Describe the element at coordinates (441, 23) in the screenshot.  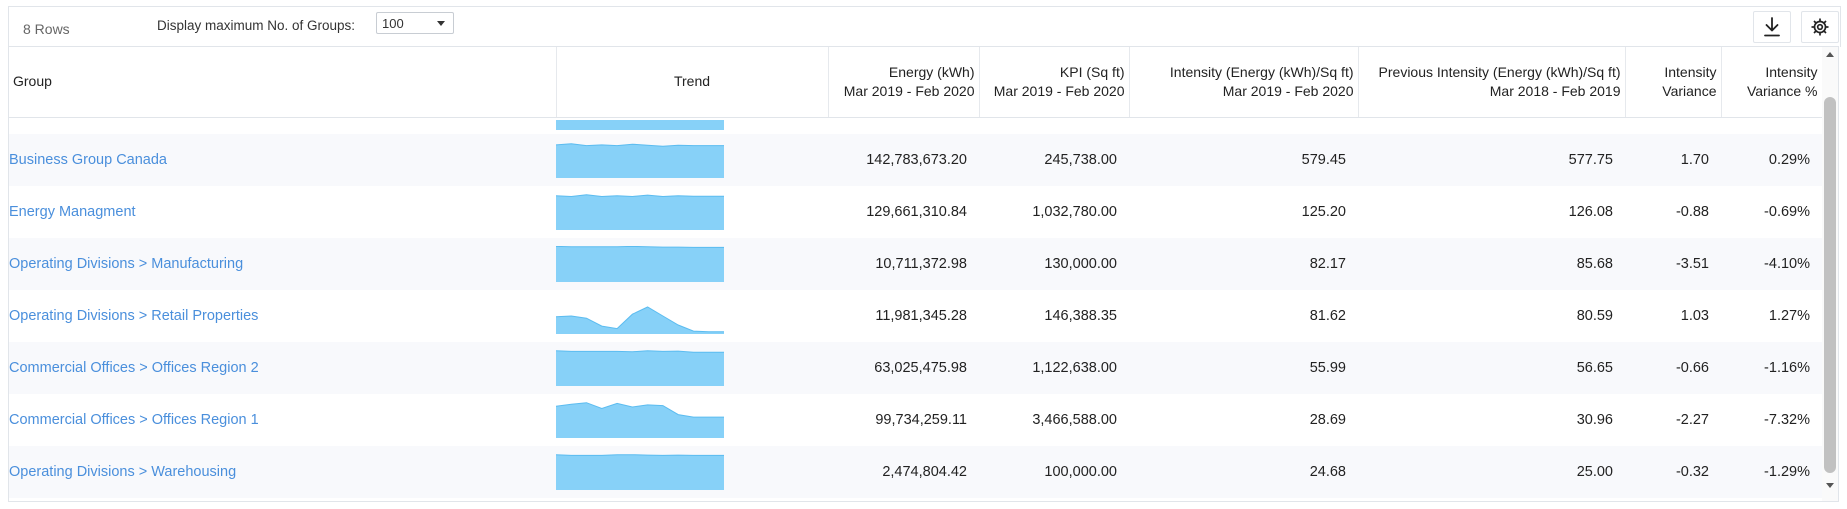
I see `chevron-down-icon` at that location.